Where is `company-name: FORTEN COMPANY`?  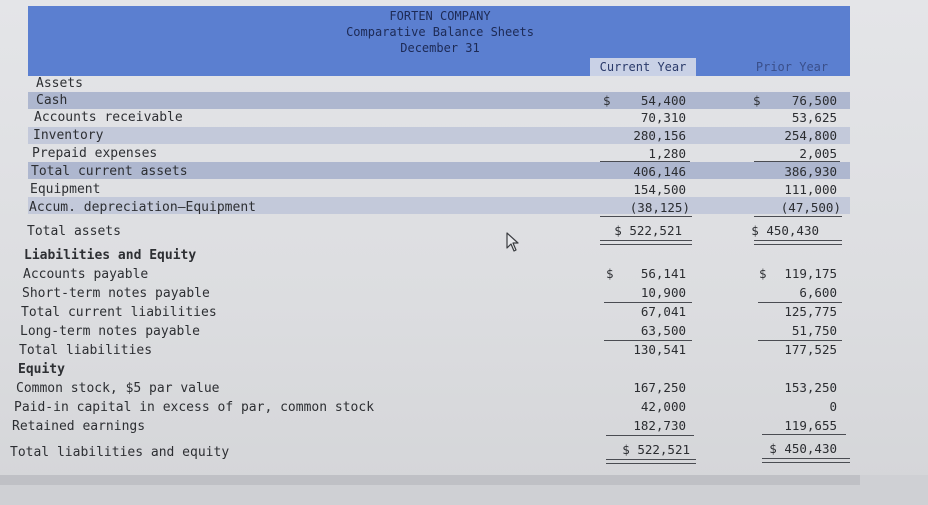 company-name: FORTEN COMPANY is located at coordinates (440, 16).